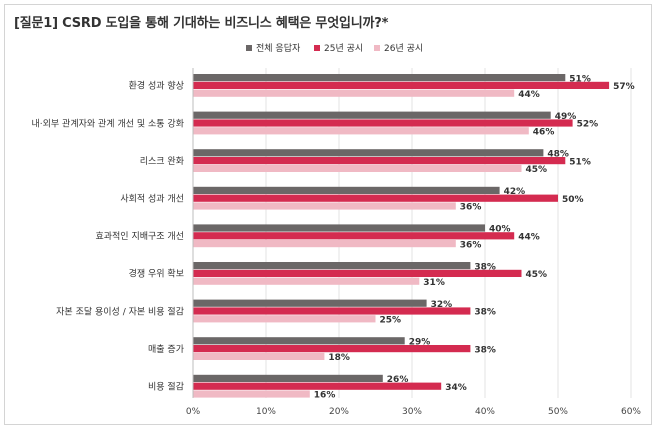  I want to click on data-label: 29%, so click(420, 343).